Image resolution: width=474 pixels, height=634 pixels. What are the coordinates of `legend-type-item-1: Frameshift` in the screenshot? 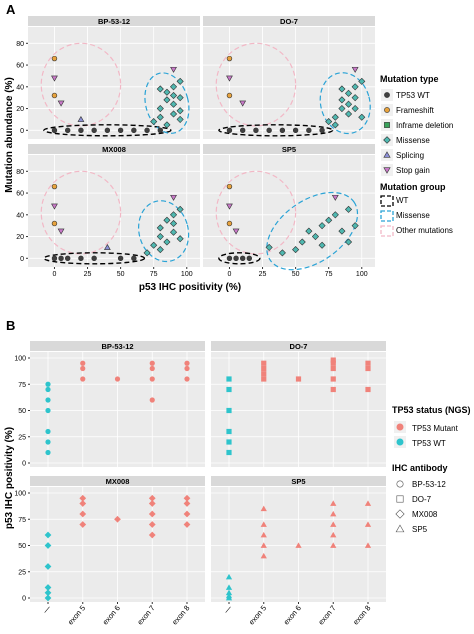 It's located at (415, 110).